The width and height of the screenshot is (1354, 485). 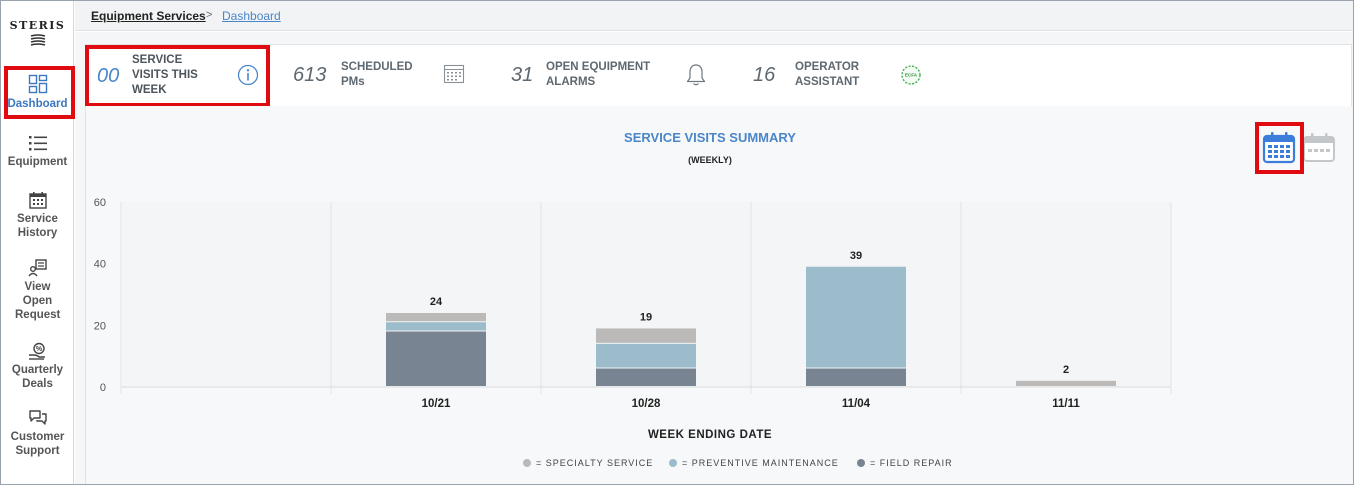 What do you see at coordinates (248, 75) in the screenshot?
I see `info-icon` at bounding box center [248, 75].